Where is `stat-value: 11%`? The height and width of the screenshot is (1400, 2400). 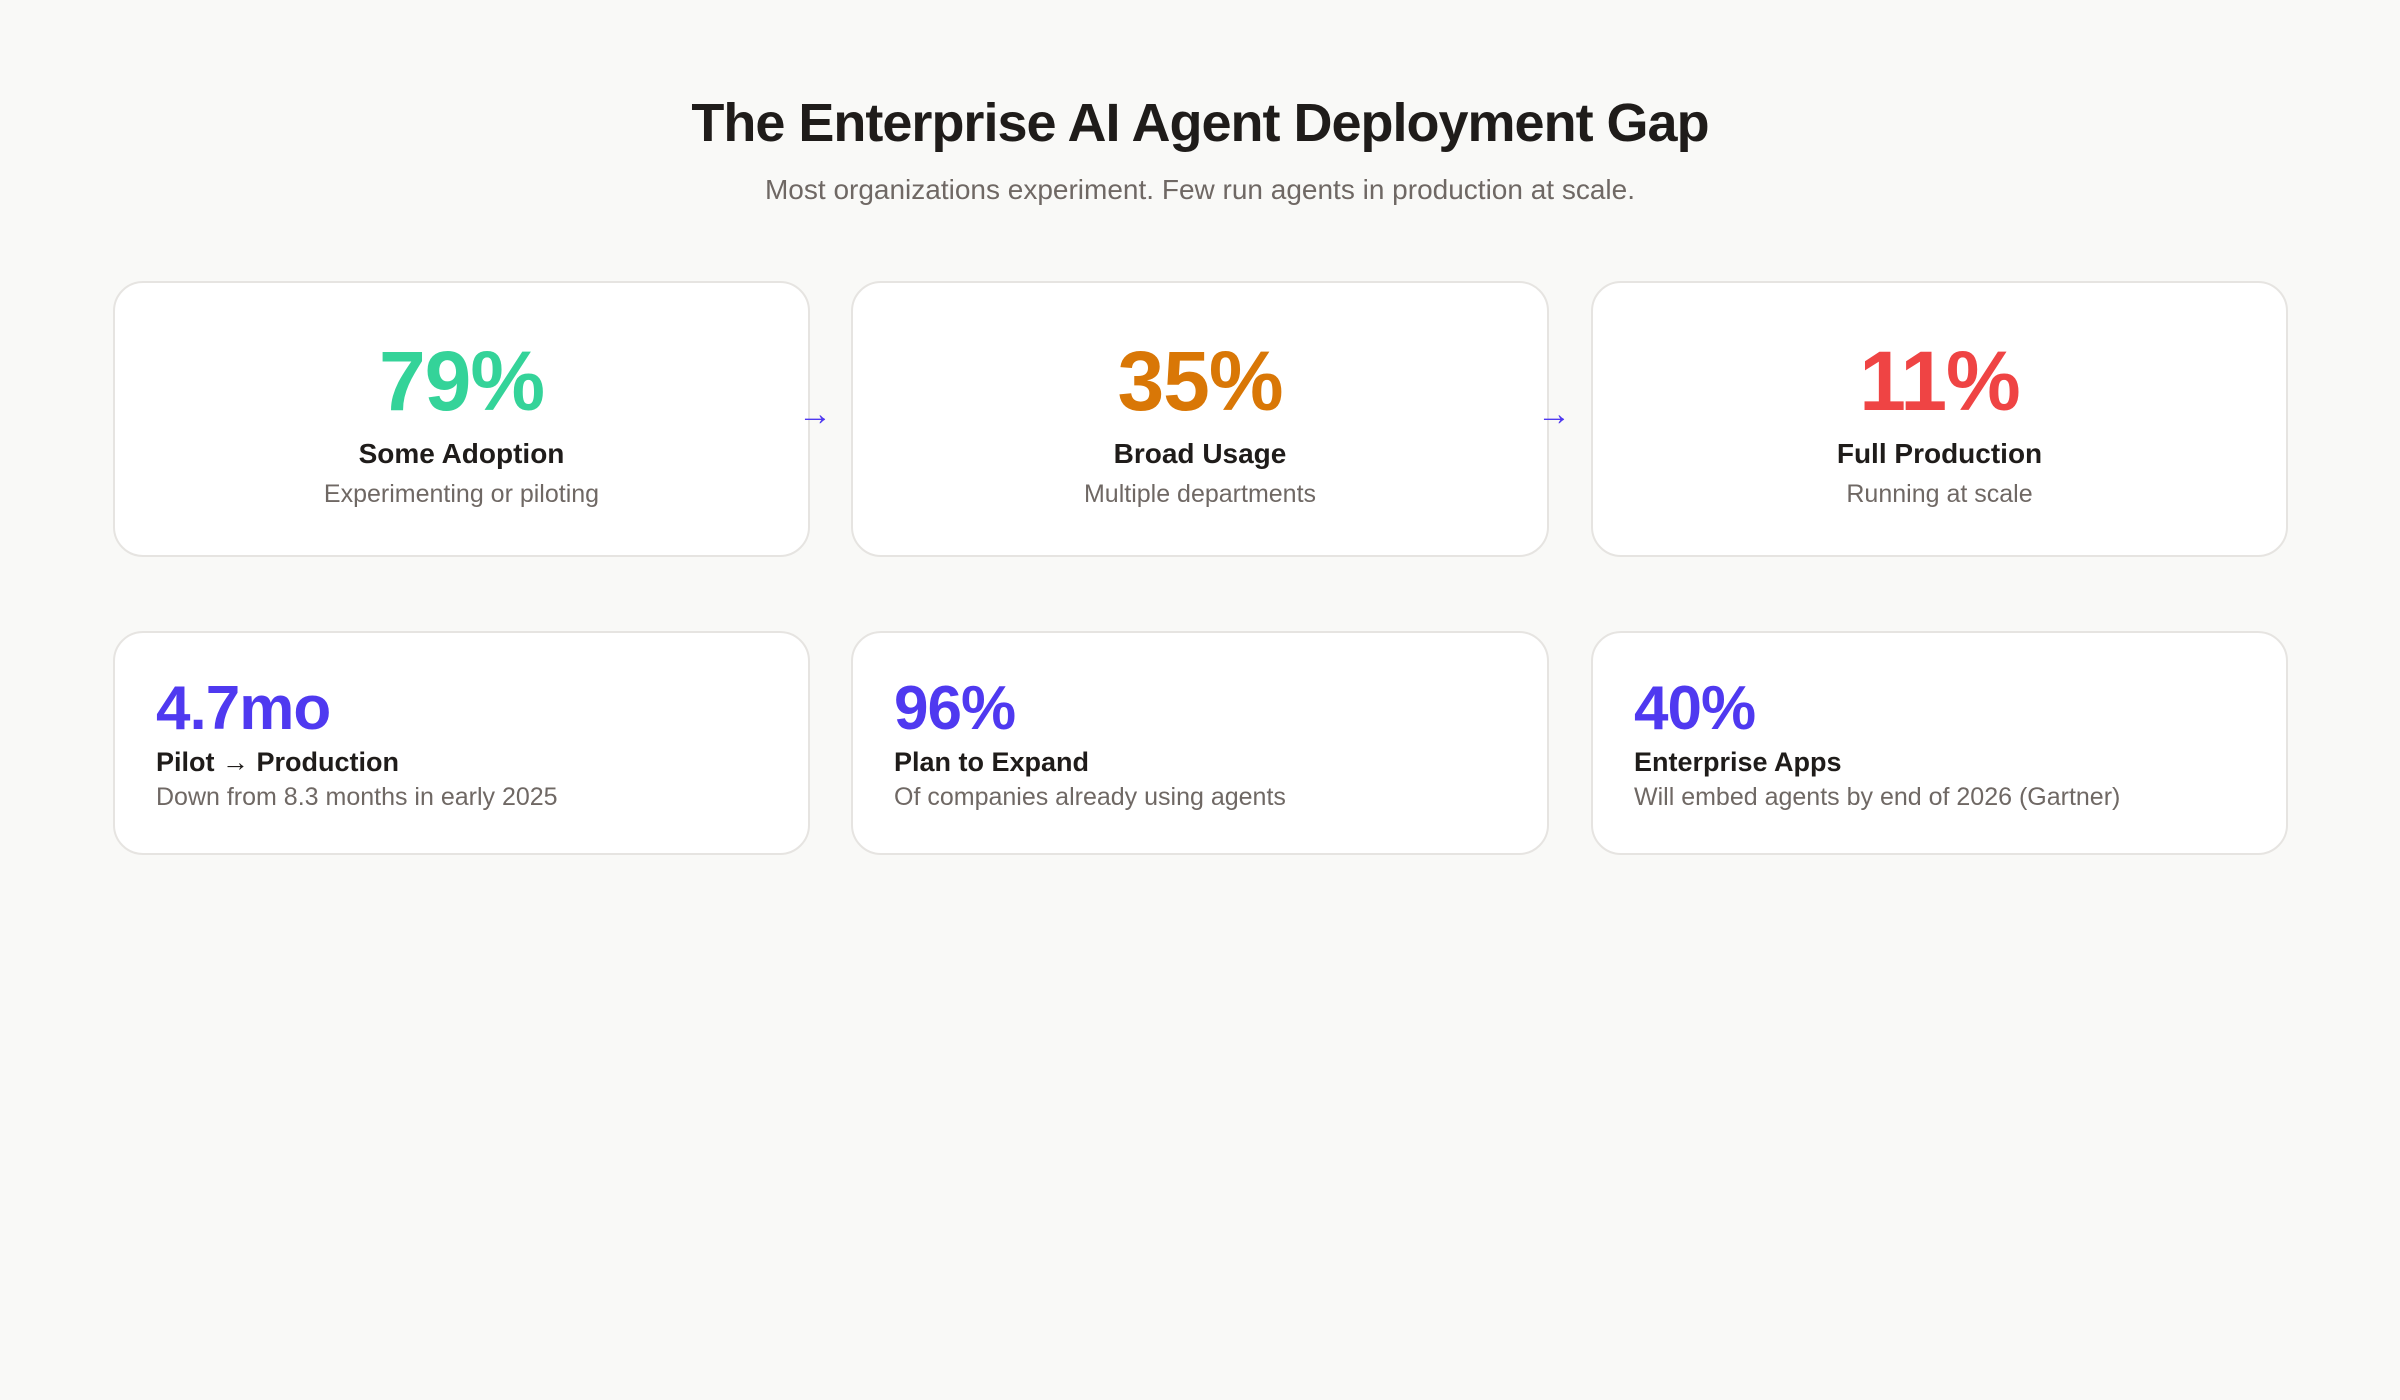 stat-value: 11% is located at coordinates (1940, 381).